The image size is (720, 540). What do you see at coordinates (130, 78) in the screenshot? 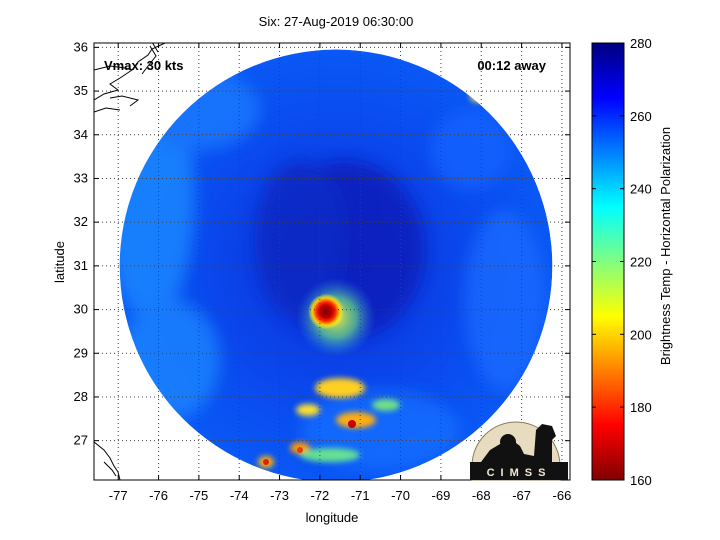
I see `coastline-north-carolina` at bounding box center [130, 78].